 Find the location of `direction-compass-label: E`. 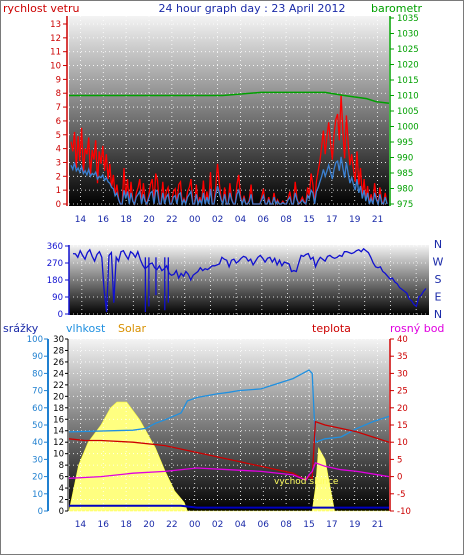

direction-compass-label: E is located at coordinates (438, 297).